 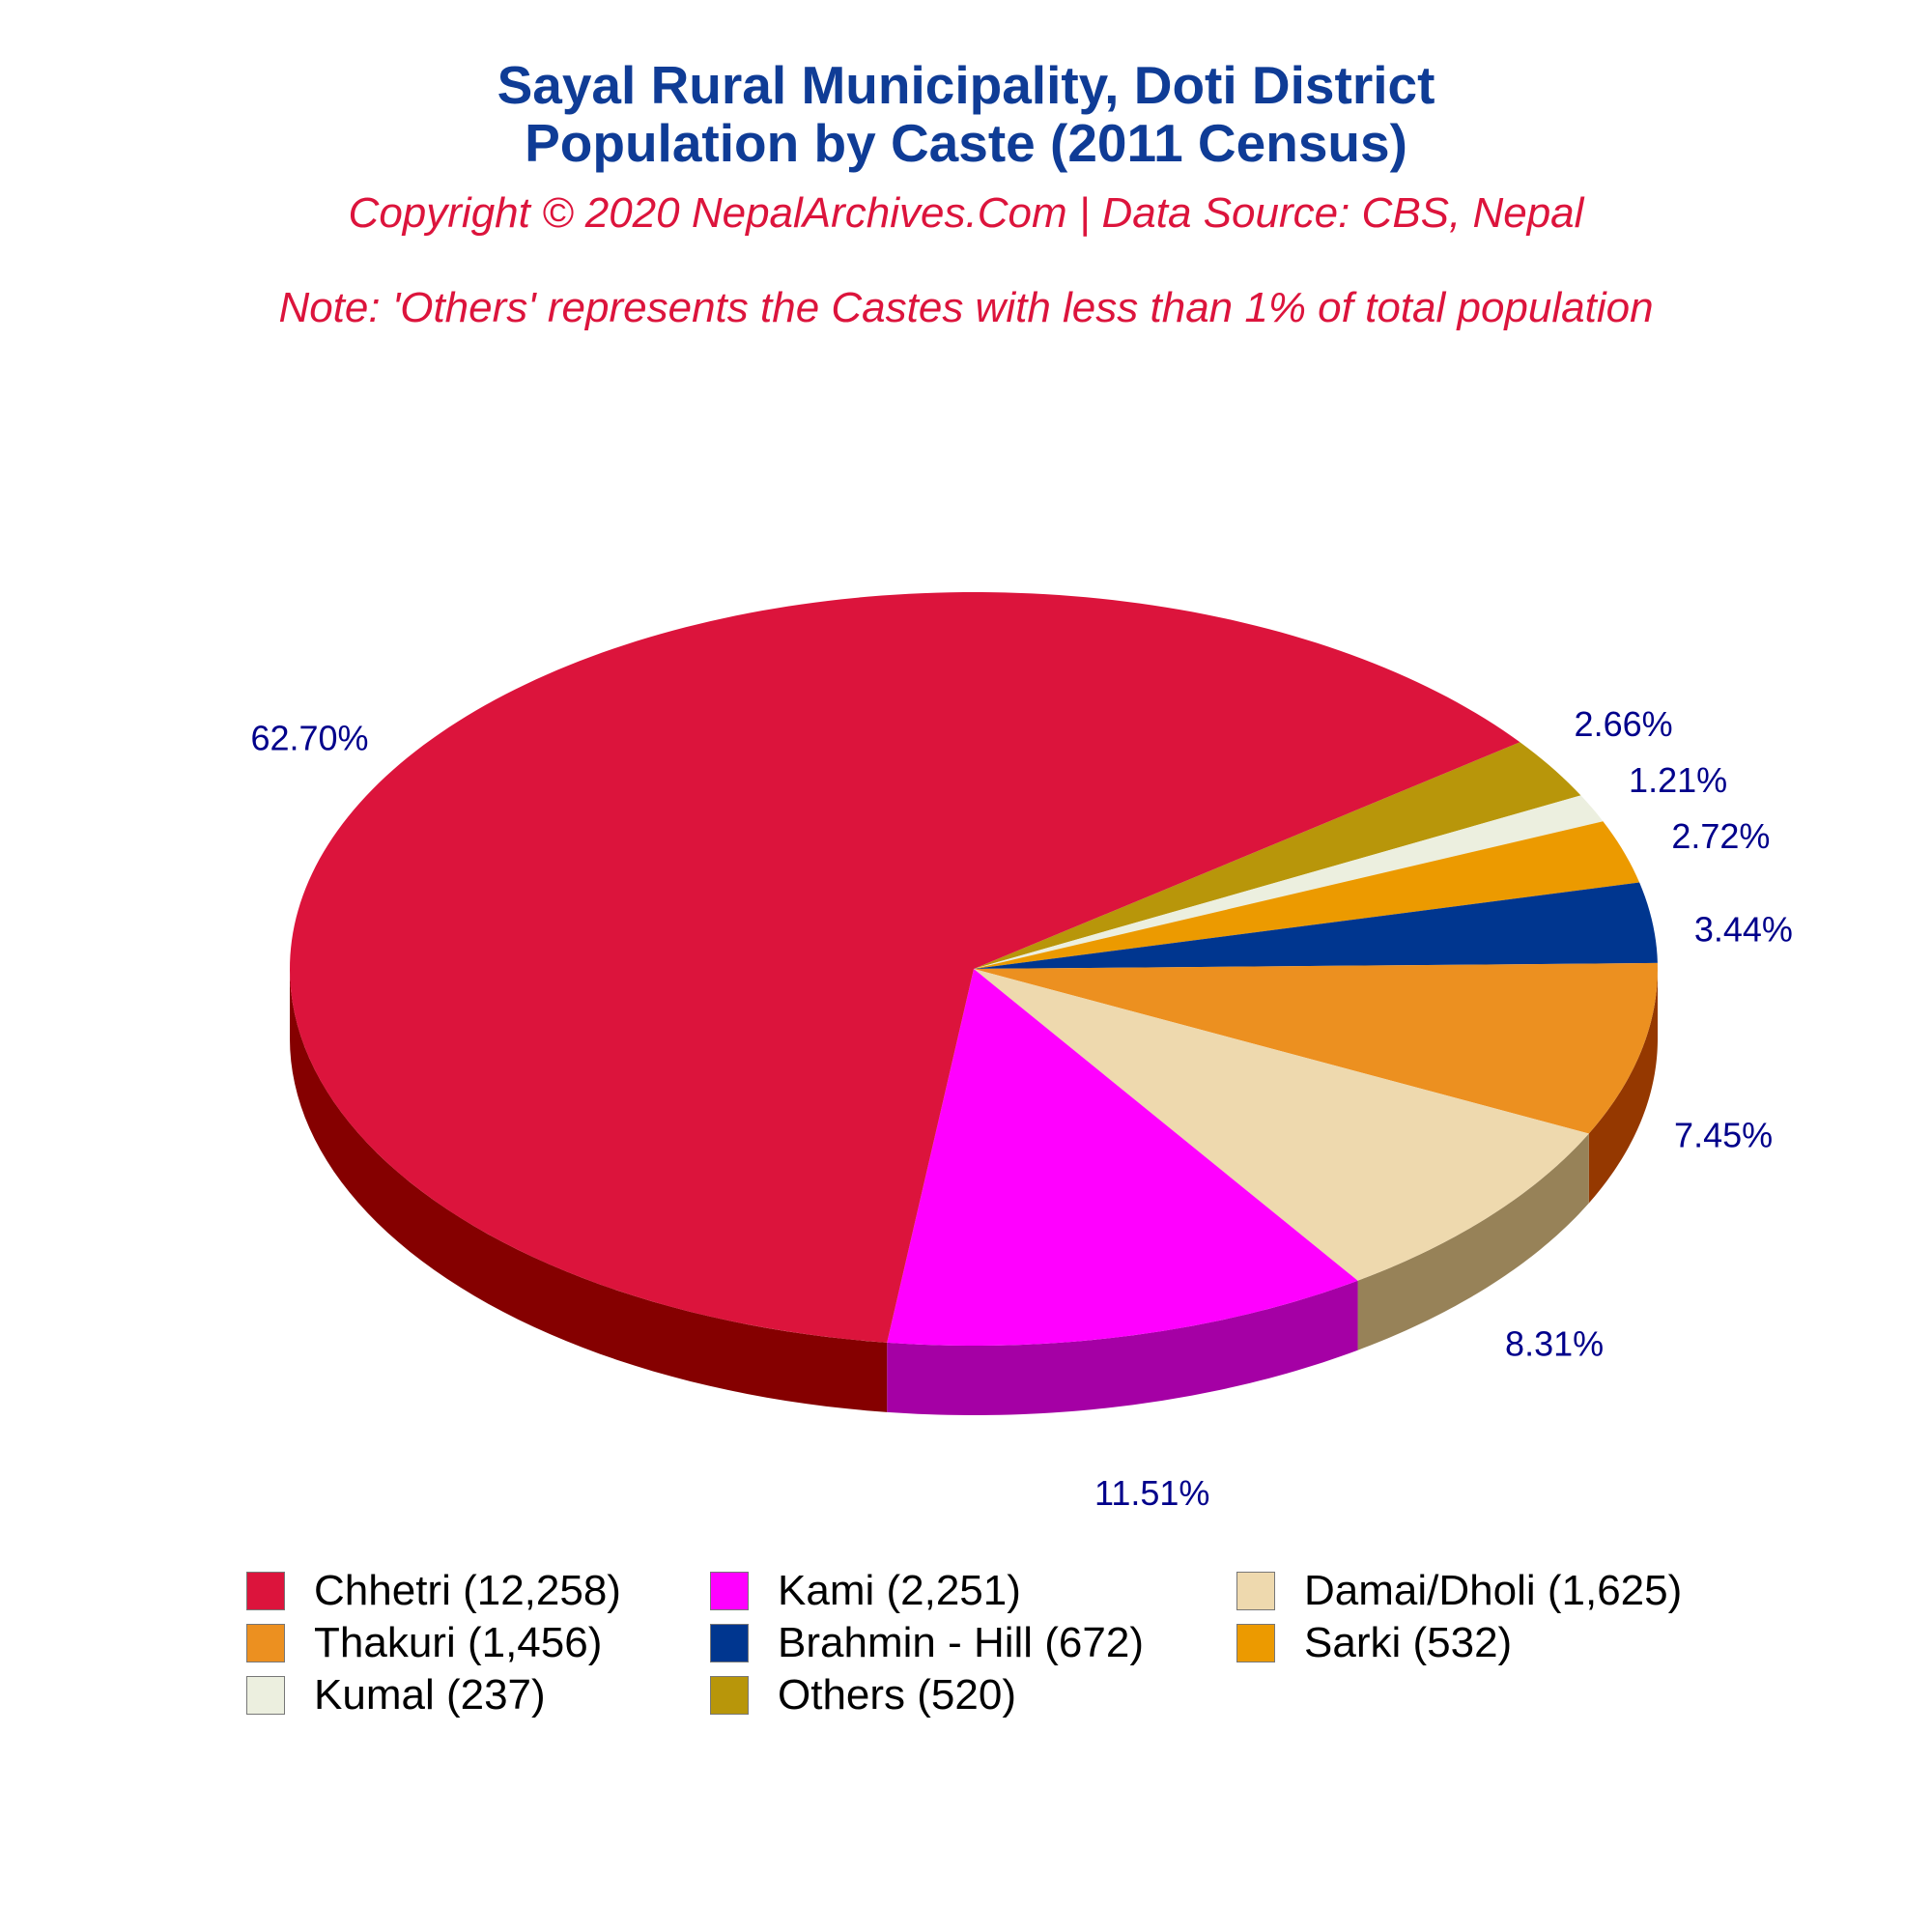 I want to click on percent-label-damai-dholi: 8.31%, so click(x=1554, y=1343).